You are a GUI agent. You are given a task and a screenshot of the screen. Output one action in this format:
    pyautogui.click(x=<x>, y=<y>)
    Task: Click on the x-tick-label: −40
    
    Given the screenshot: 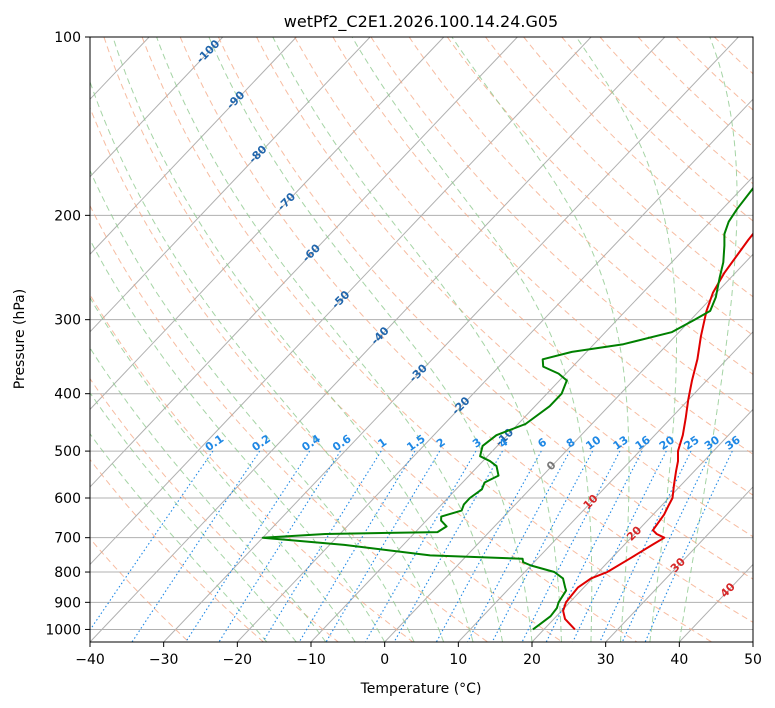 What is the action you would take?
    pyautogui.click(x=90, y=660)
    